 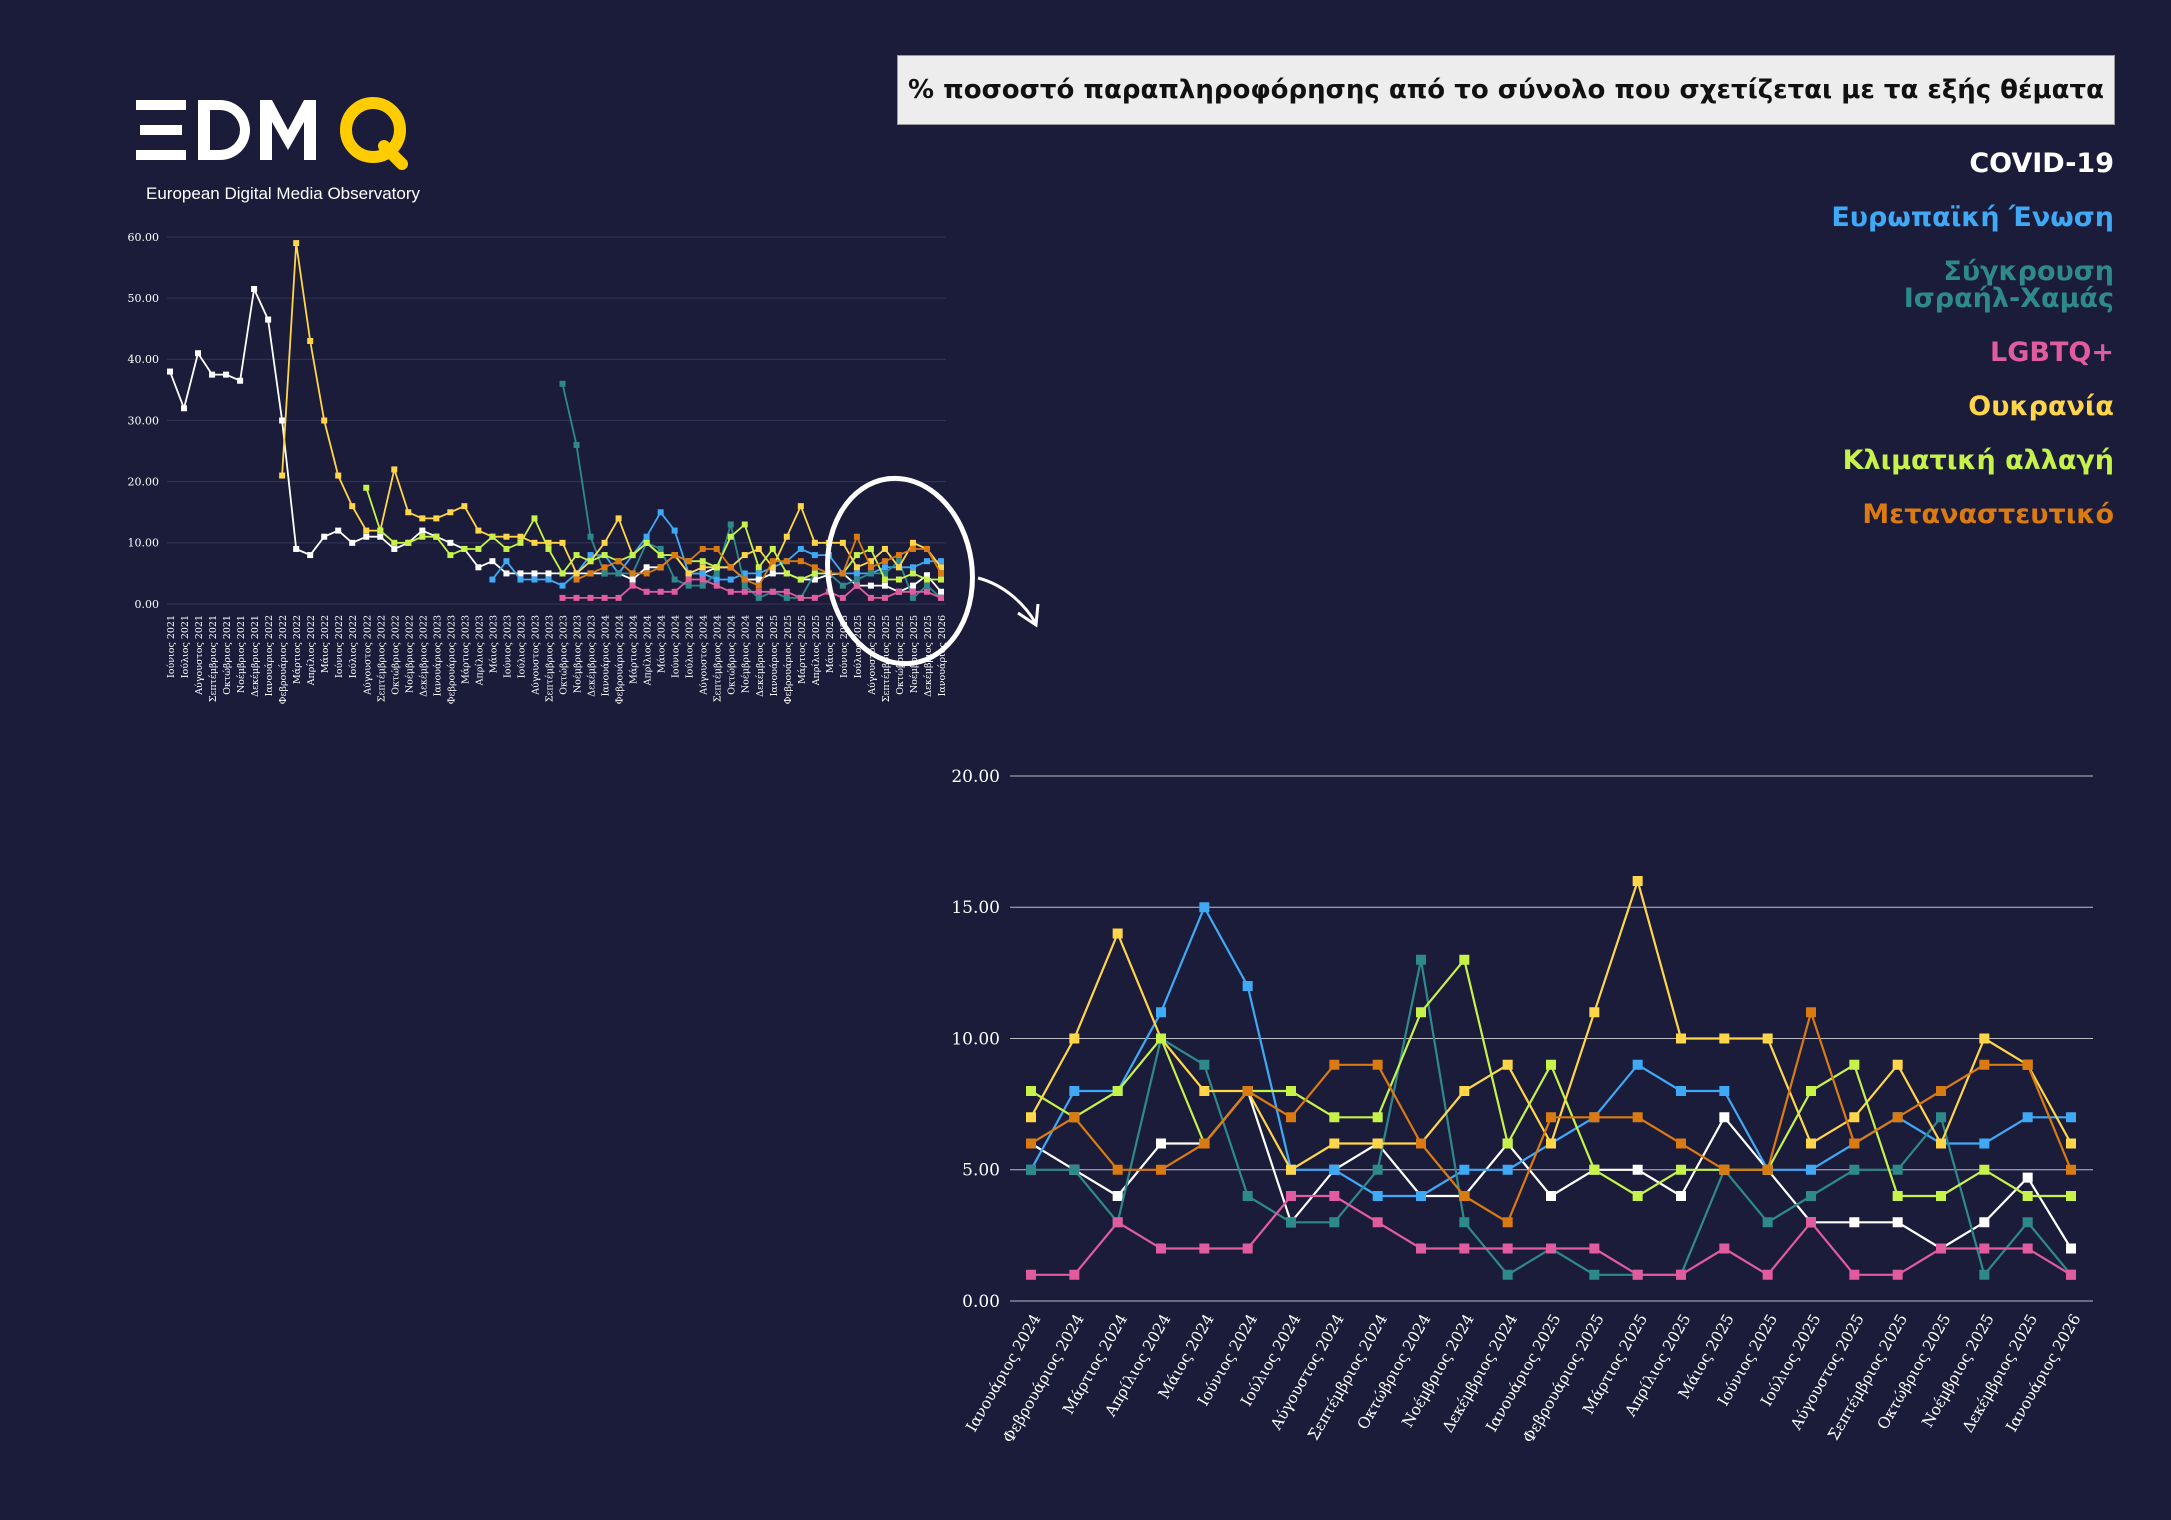 I want to click on x-tick-label: Νοέμβριος 2024, so click(x=746, y=654).